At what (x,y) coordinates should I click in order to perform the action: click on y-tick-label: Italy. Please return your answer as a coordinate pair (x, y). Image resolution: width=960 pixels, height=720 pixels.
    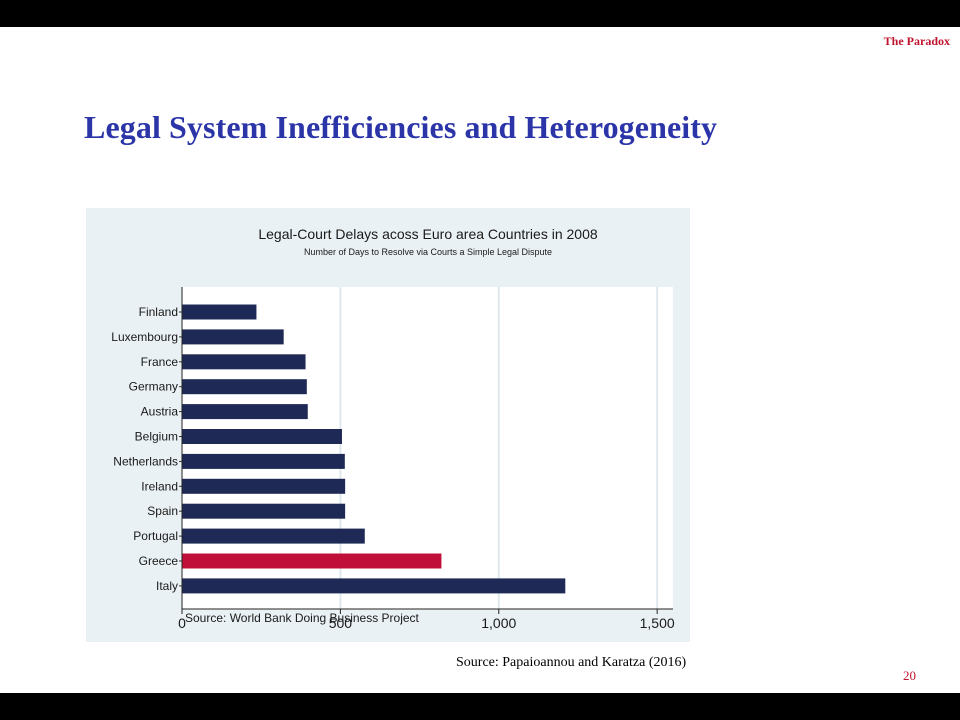
    Looking at the image, I should click on (167, 586).